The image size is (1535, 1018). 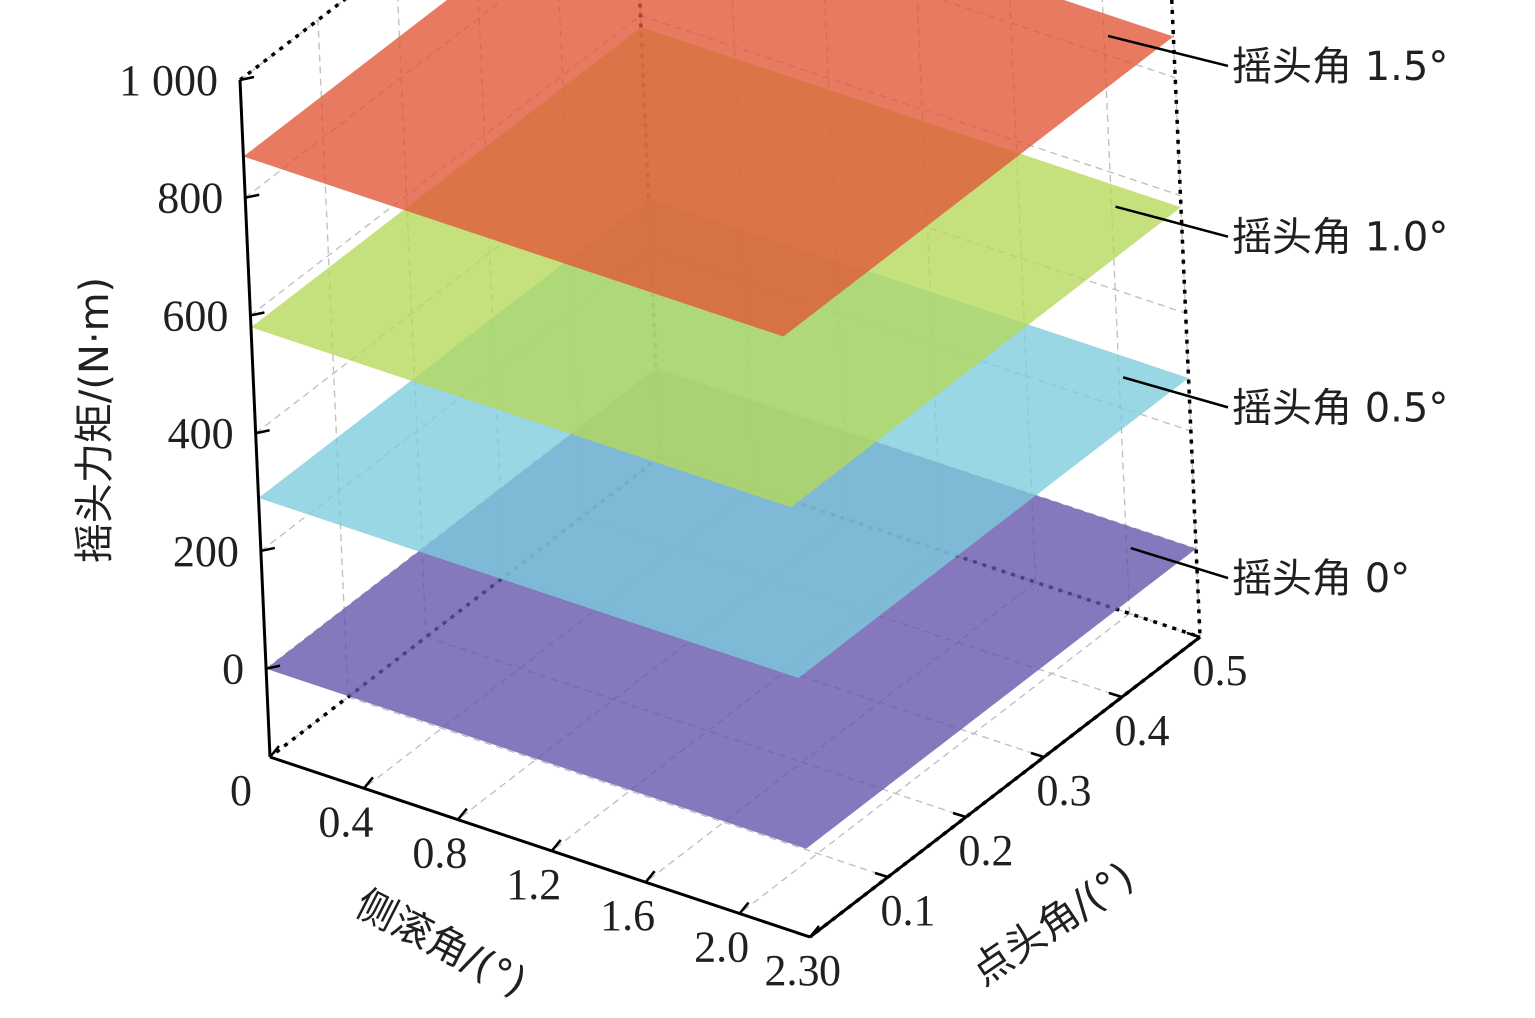 I want to click on y-tick-label-1: 0.1, so click(x=908, y=910).